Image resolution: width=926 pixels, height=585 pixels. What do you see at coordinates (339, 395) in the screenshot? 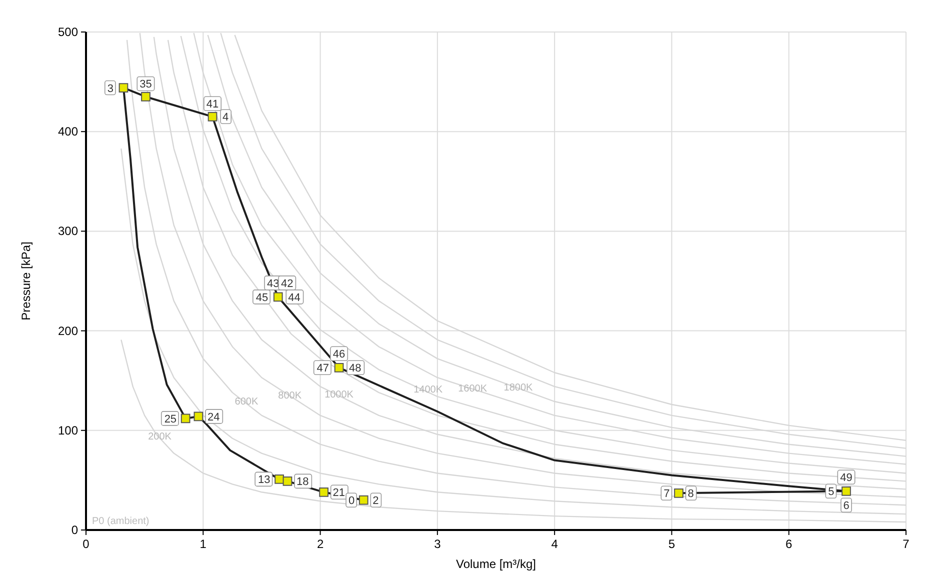
I see `annotation: 1000K` at bounding box center [339, 395].